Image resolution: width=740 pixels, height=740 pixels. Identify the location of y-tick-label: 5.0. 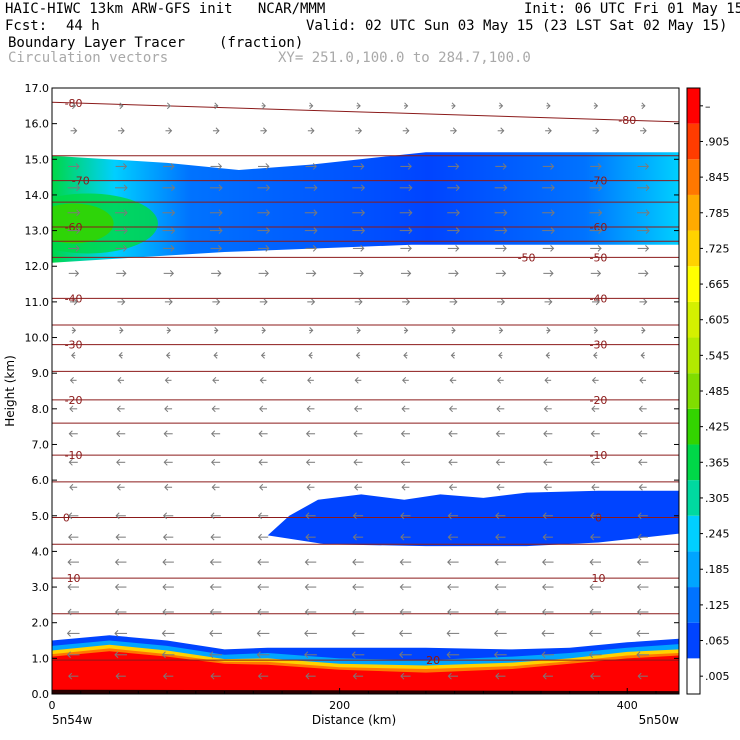
(41, 516).